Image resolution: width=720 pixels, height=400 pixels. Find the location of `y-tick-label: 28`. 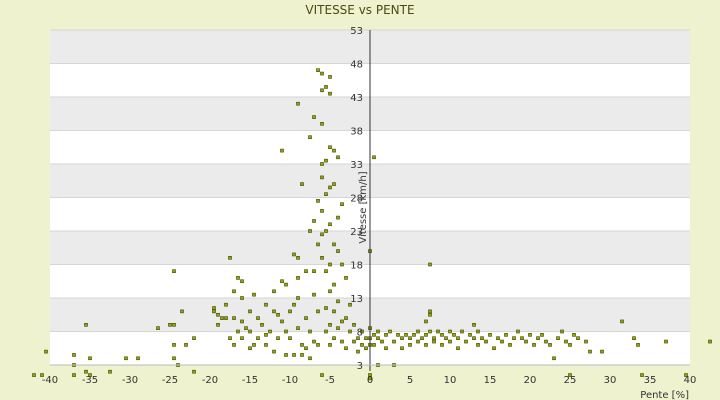

y-tick-label: 28 is located at coordinates (356, 199).